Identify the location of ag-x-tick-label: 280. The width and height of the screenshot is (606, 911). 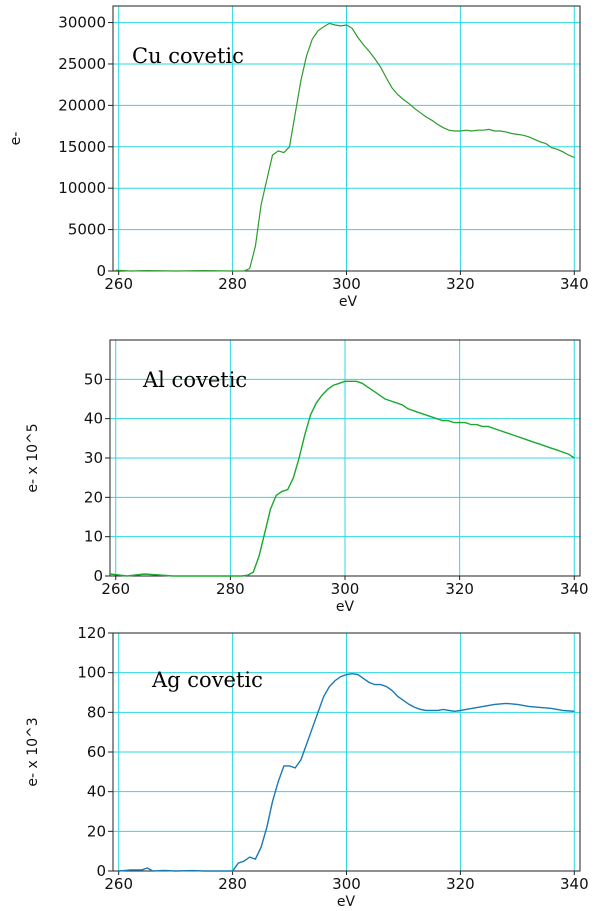
(232, 884).